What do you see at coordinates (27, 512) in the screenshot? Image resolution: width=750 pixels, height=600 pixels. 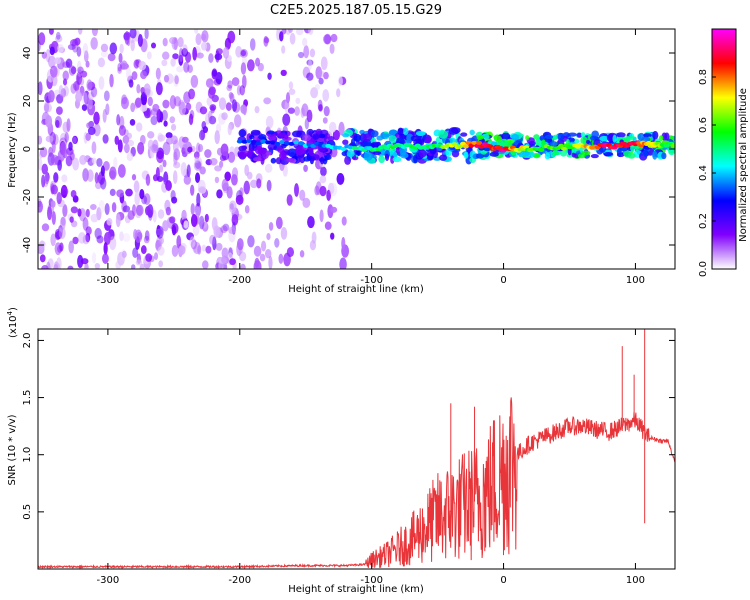 I see `snr-y-tick-label: 0.5` at bounding box center [27, 512].